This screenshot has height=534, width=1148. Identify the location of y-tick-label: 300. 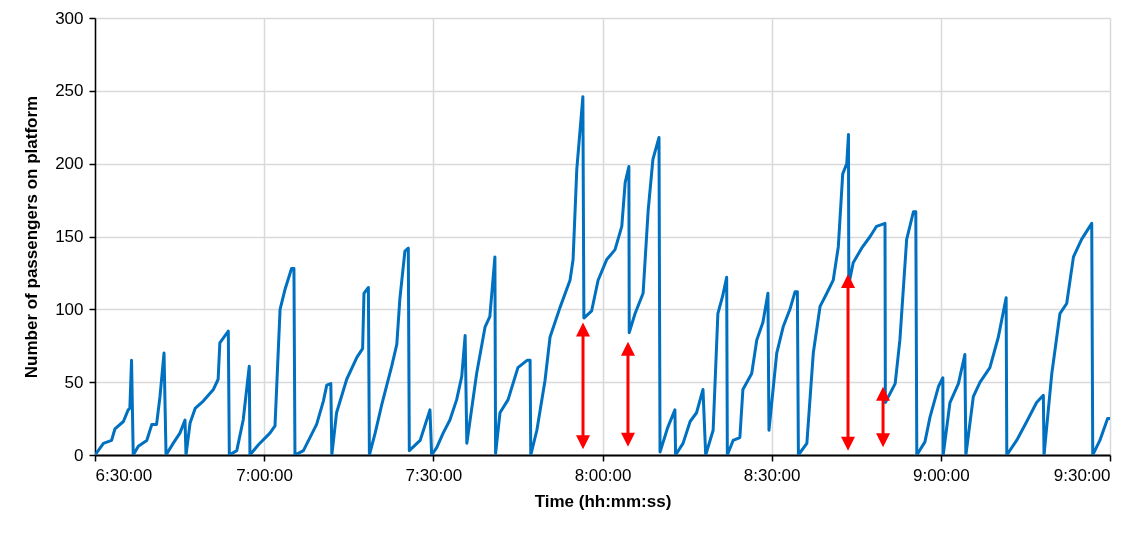
(69, 18).